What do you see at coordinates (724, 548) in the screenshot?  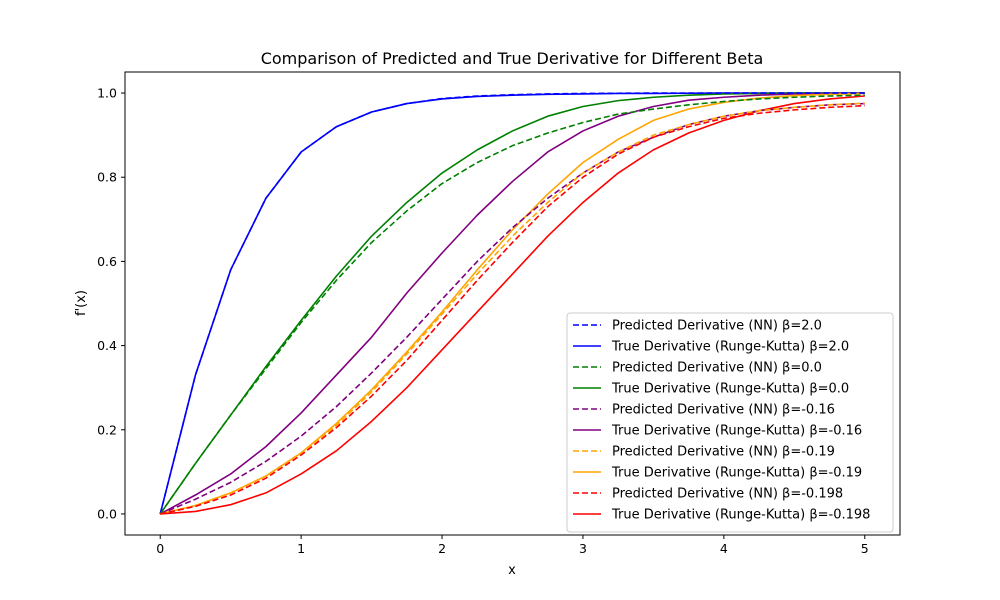 I see `x-tick-label: 4` at bounding box center [724, 548].